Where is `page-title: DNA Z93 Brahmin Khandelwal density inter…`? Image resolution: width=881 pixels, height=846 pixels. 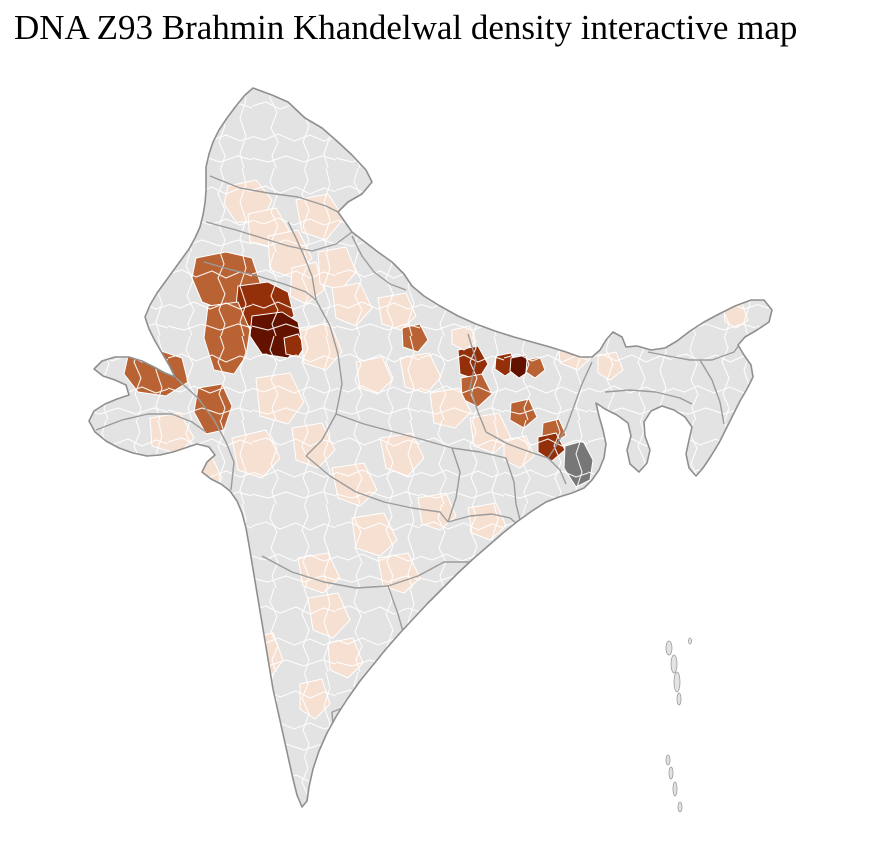
page-title: DNA Z93 Brahmin Khandelwal density inter… is located at coordinates (406, 27).